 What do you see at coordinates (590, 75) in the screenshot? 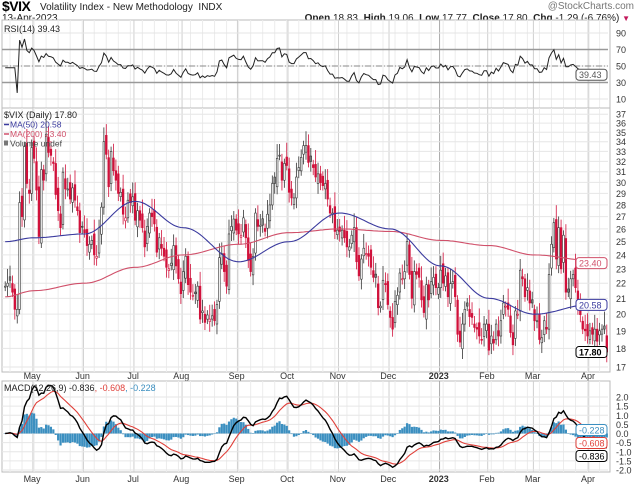
I see `rsi-last-value: 39.43` at bounding box center [590, 75].